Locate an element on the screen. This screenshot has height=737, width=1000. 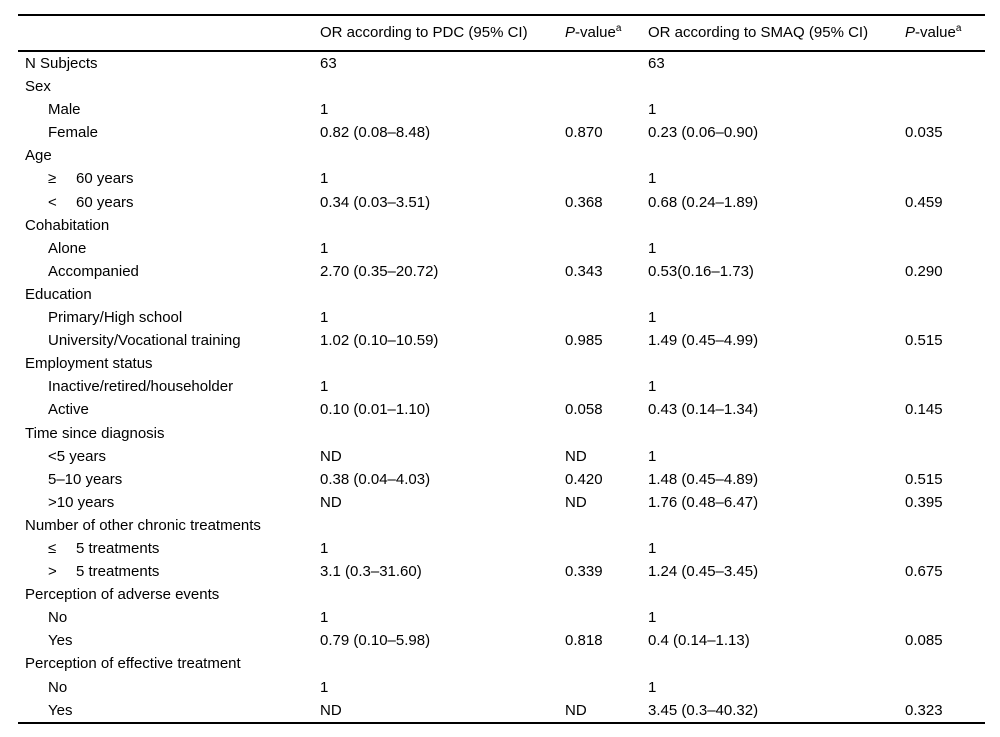
section-label: Perception of effective treatment is located at coordinates (133, 664).